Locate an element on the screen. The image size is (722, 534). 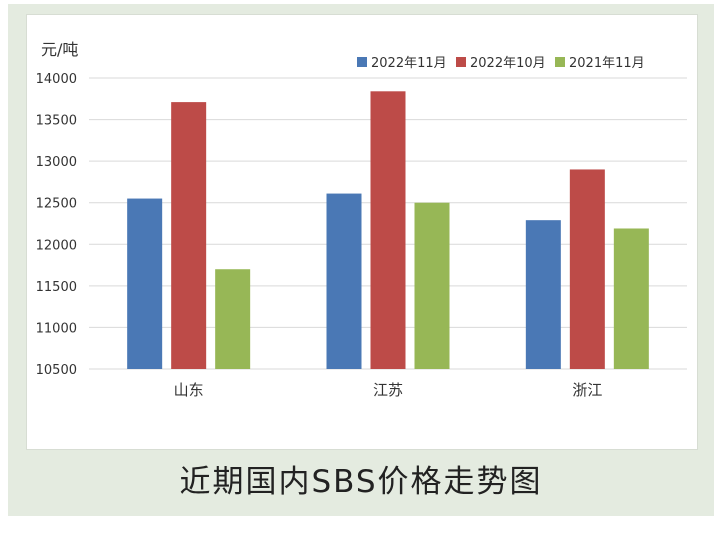
legend-label: 2022年10月 is located at coordinates (508, 63).